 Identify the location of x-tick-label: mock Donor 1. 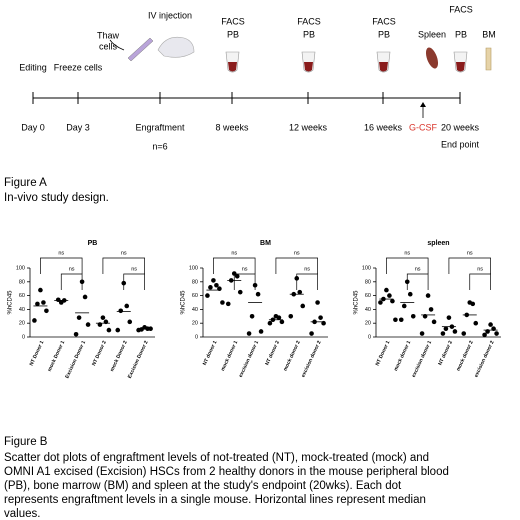
(57, 356).